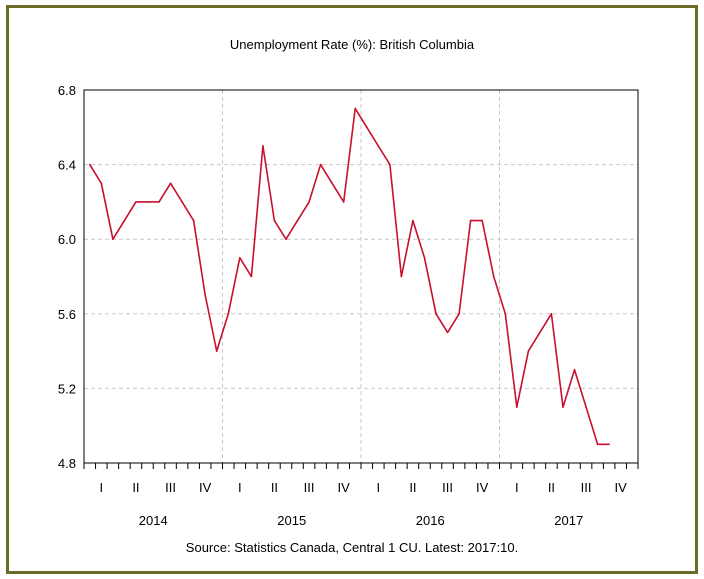 Image resolution: width=704 pixels, height=579 pixels. I want to click on y-tick-label: 5.2, so click(67, 388).